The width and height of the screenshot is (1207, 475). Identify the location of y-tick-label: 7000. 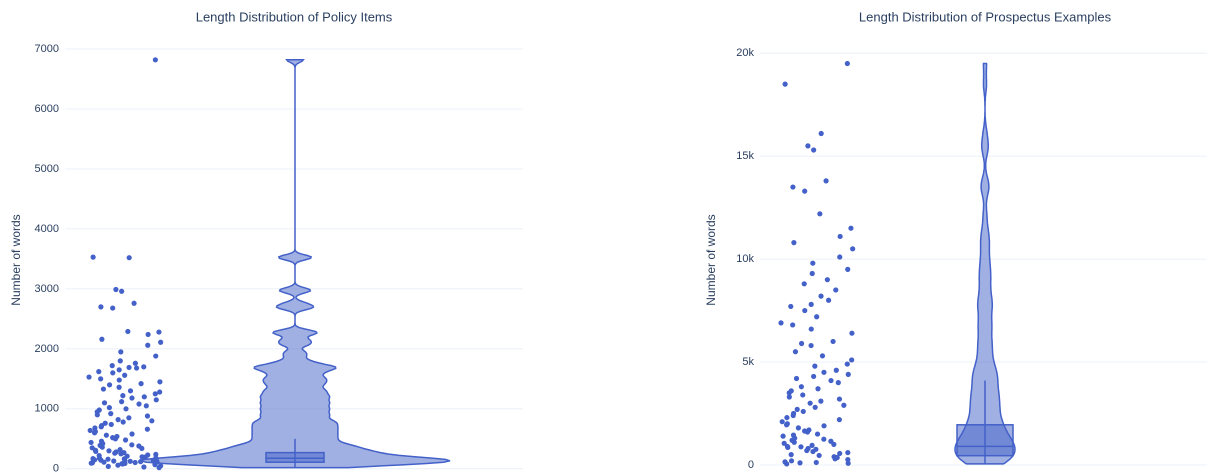
(47, 49).